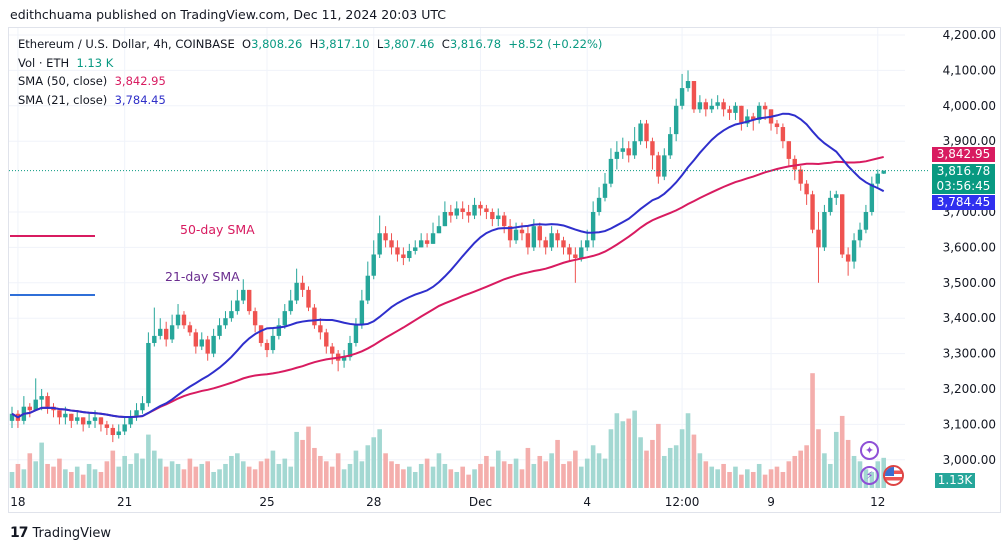 The height and width of the screenshot is (551, 1005). Describe the element at coordinates (893, 475) in the screenshot. I see `us-flag-icon` at that location.